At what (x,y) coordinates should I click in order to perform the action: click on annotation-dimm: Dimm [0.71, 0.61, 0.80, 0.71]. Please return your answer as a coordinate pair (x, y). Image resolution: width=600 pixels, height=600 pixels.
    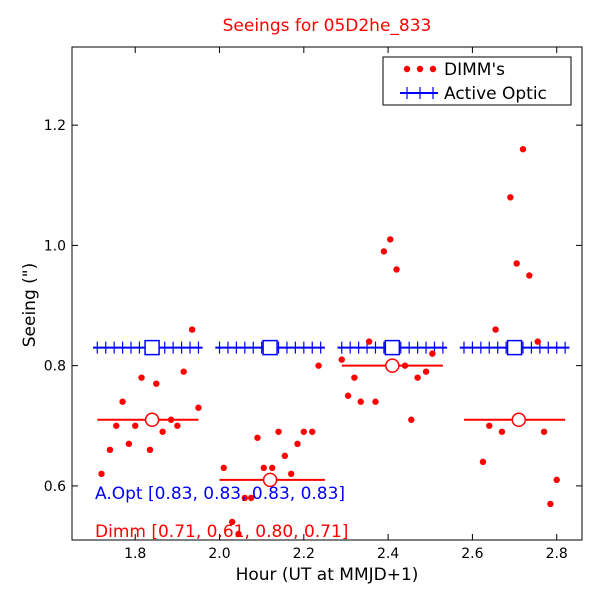
    Looking at the image, I should click on (221, 532).